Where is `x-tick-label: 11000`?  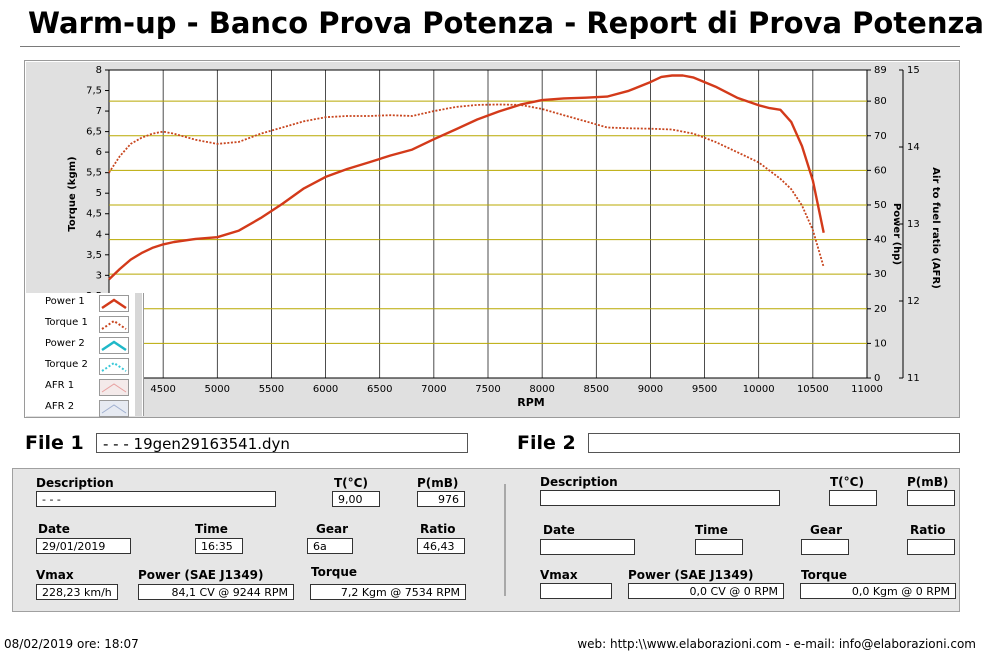
x-tick-label: 11000 is located at coordinates (867, 389).